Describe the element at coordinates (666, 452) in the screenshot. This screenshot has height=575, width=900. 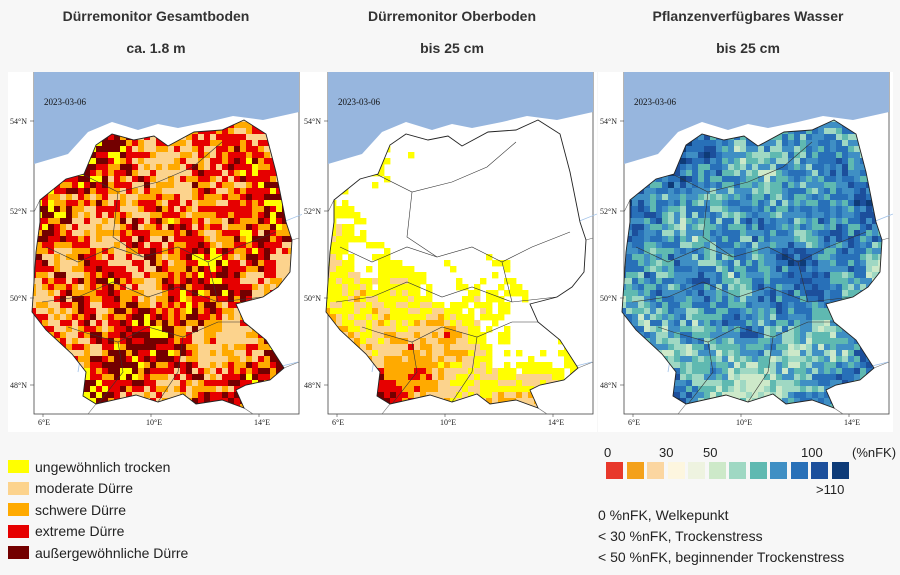
I see `colorbar-label-30: 30` at that location.